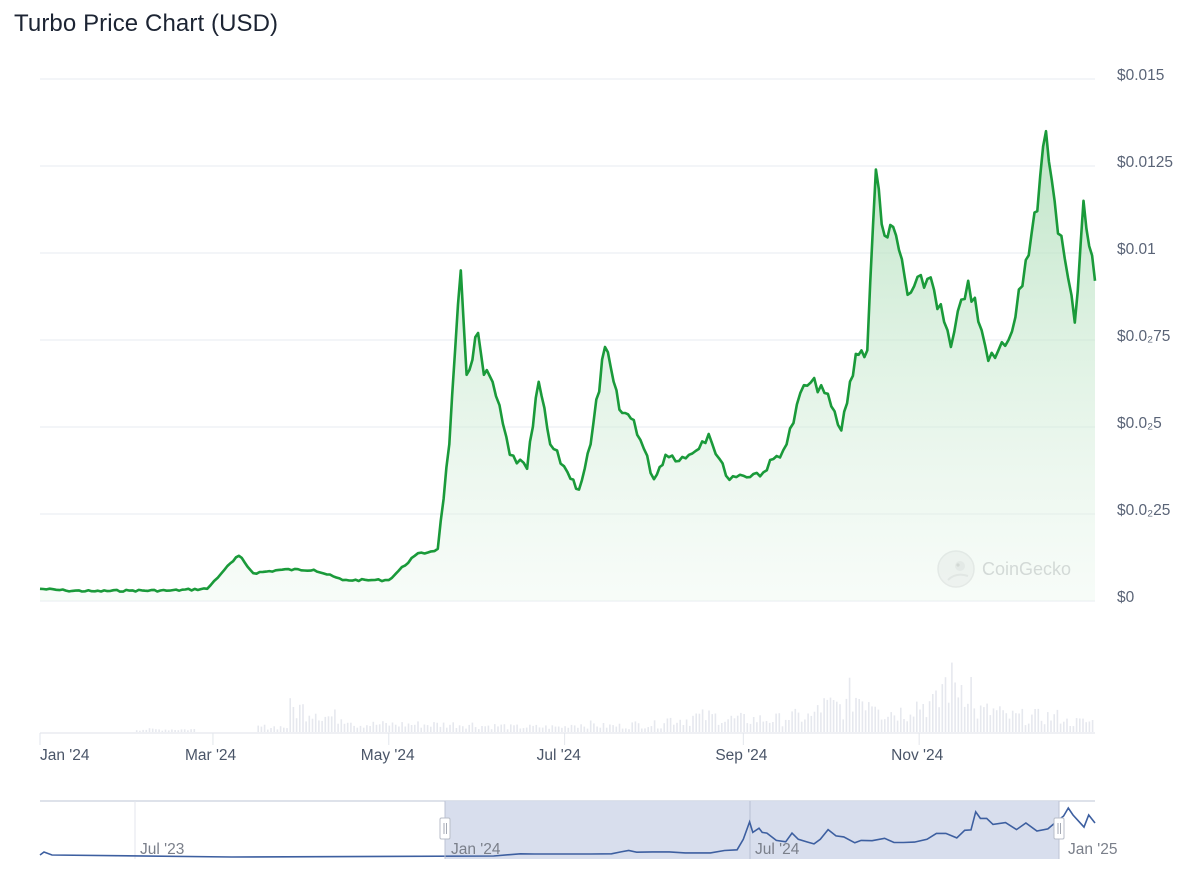  Describe the element at coordinates (917, 755) in the screenshot. I see `x-tick-label: Nov '24` at that location.